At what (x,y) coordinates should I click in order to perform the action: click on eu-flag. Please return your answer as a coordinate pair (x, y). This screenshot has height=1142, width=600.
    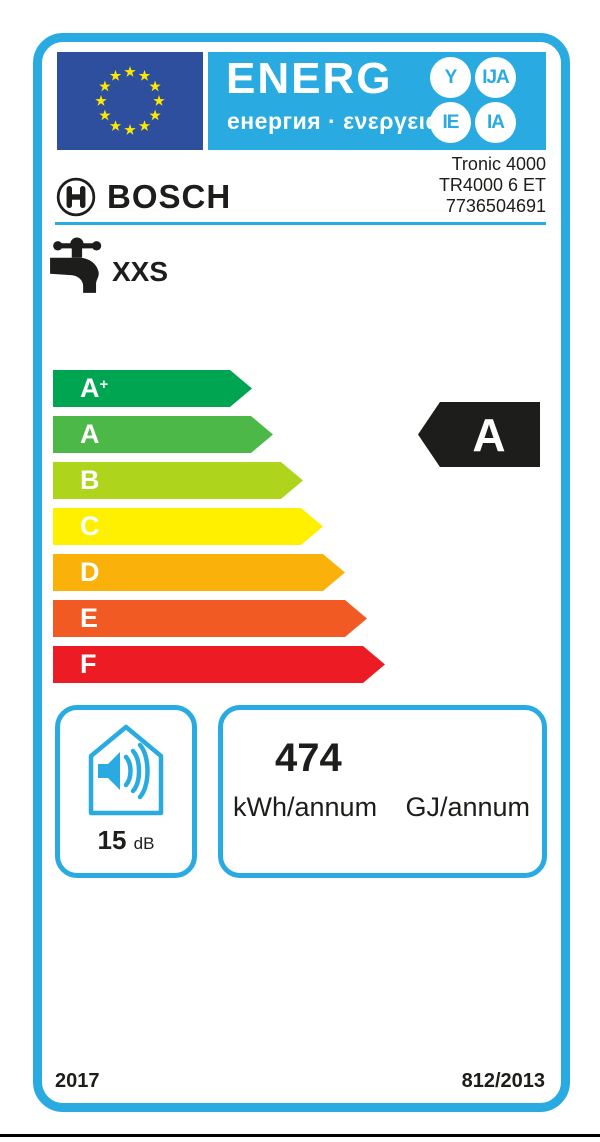
    Looking at the image, I should click on (130, 101).